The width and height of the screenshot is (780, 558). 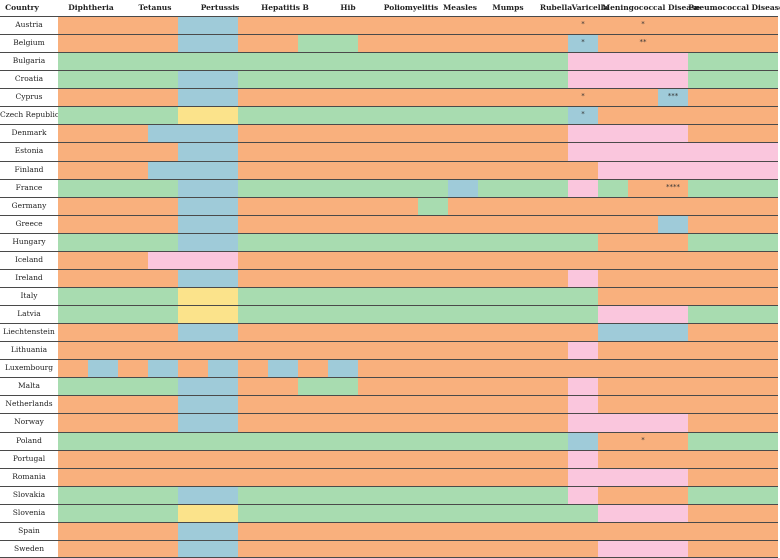 I want to click on country-label: Cyprus, so click(x=29, y=97).